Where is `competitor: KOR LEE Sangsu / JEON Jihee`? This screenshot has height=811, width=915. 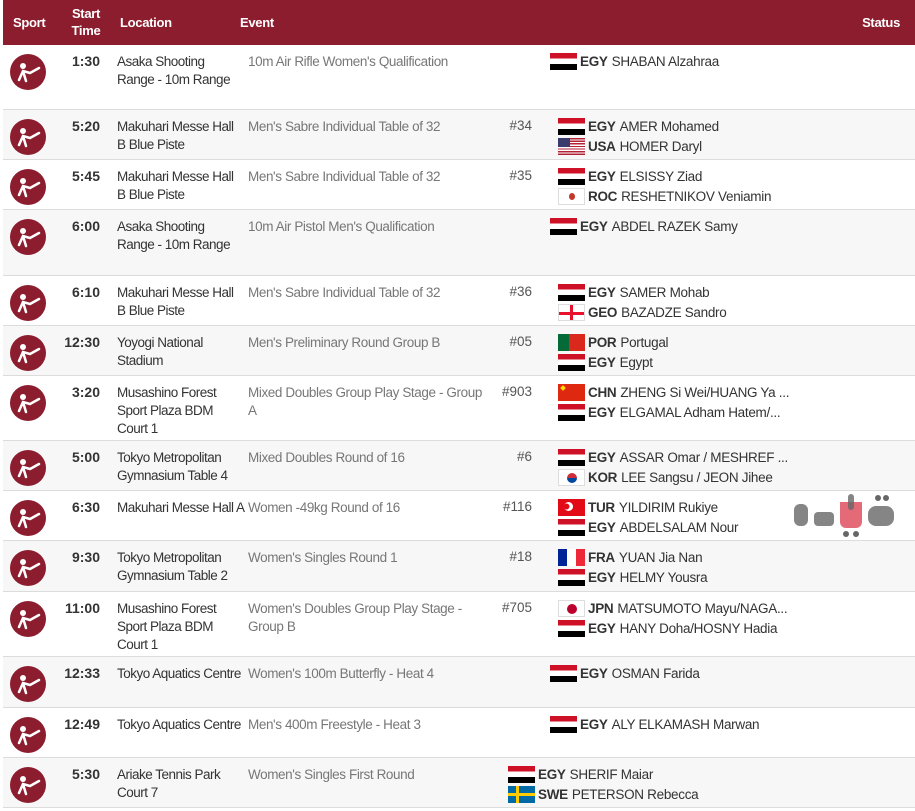
competitor: KOR LEE Sangsu / JEON Jihee is located at coordinates (673, 477).